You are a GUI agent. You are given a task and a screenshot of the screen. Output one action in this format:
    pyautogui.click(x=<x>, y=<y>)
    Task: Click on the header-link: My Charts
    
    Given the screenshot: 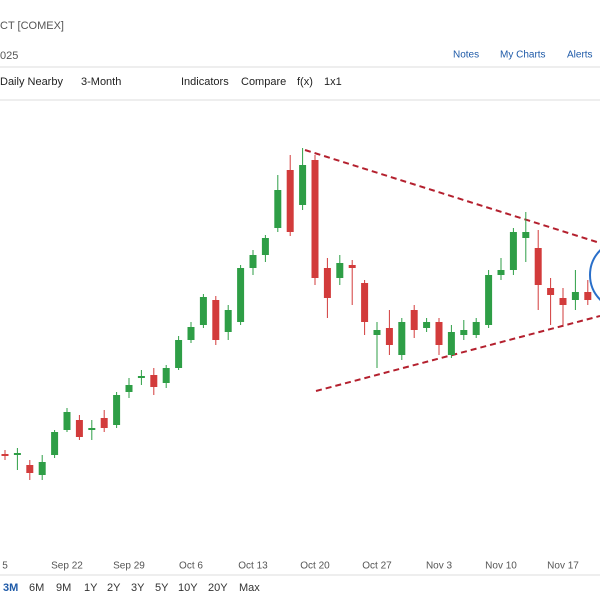 What is the action you would take?
    pyautogui.click(x=523, y=55)
    